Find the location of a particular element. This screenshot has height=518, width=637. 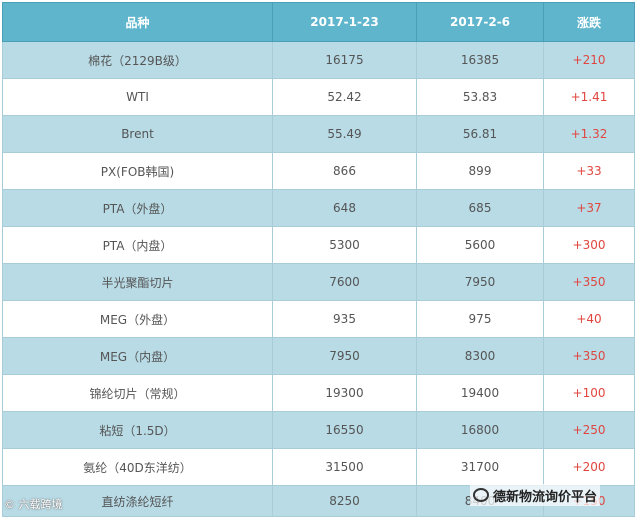

table-row: MEG（内盘） 7950 8300 +350 is located at coordinates (318, 356).